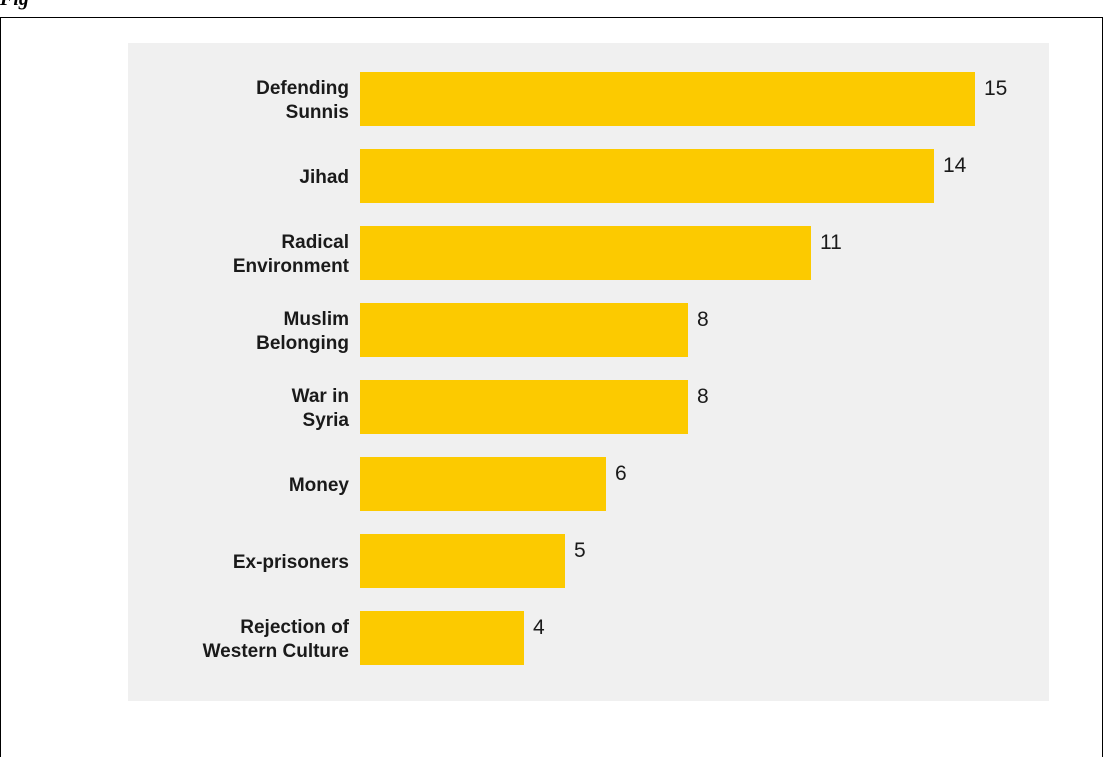 Image resolution: width=1105 pixels, height=757 pixels. What do you see at coordinates (294, 627) in the screenshot?
I see `category-label-line: Rejection of` at bounding box center [294, 627].